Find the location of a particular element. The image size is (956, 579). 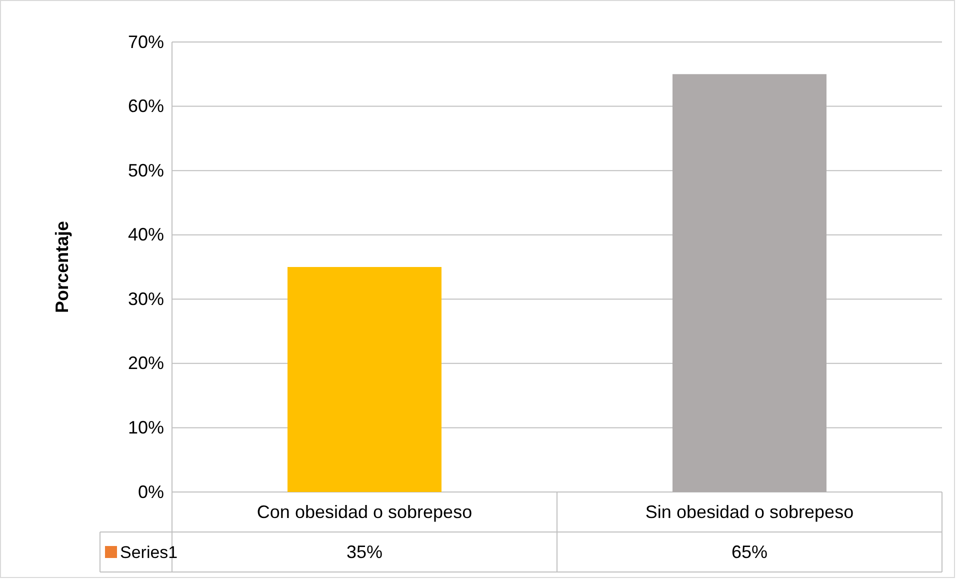

y-tick-label: 40% is located at coordinates (146, 234).